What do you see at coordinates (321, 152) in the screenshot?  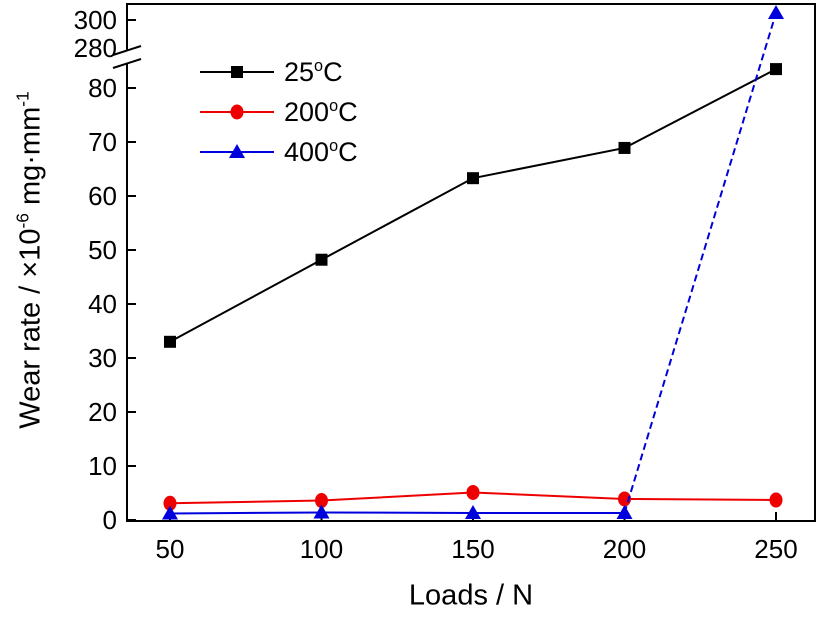 I see `legend-label-400c: 400oC` at bounding box center [321, 152].